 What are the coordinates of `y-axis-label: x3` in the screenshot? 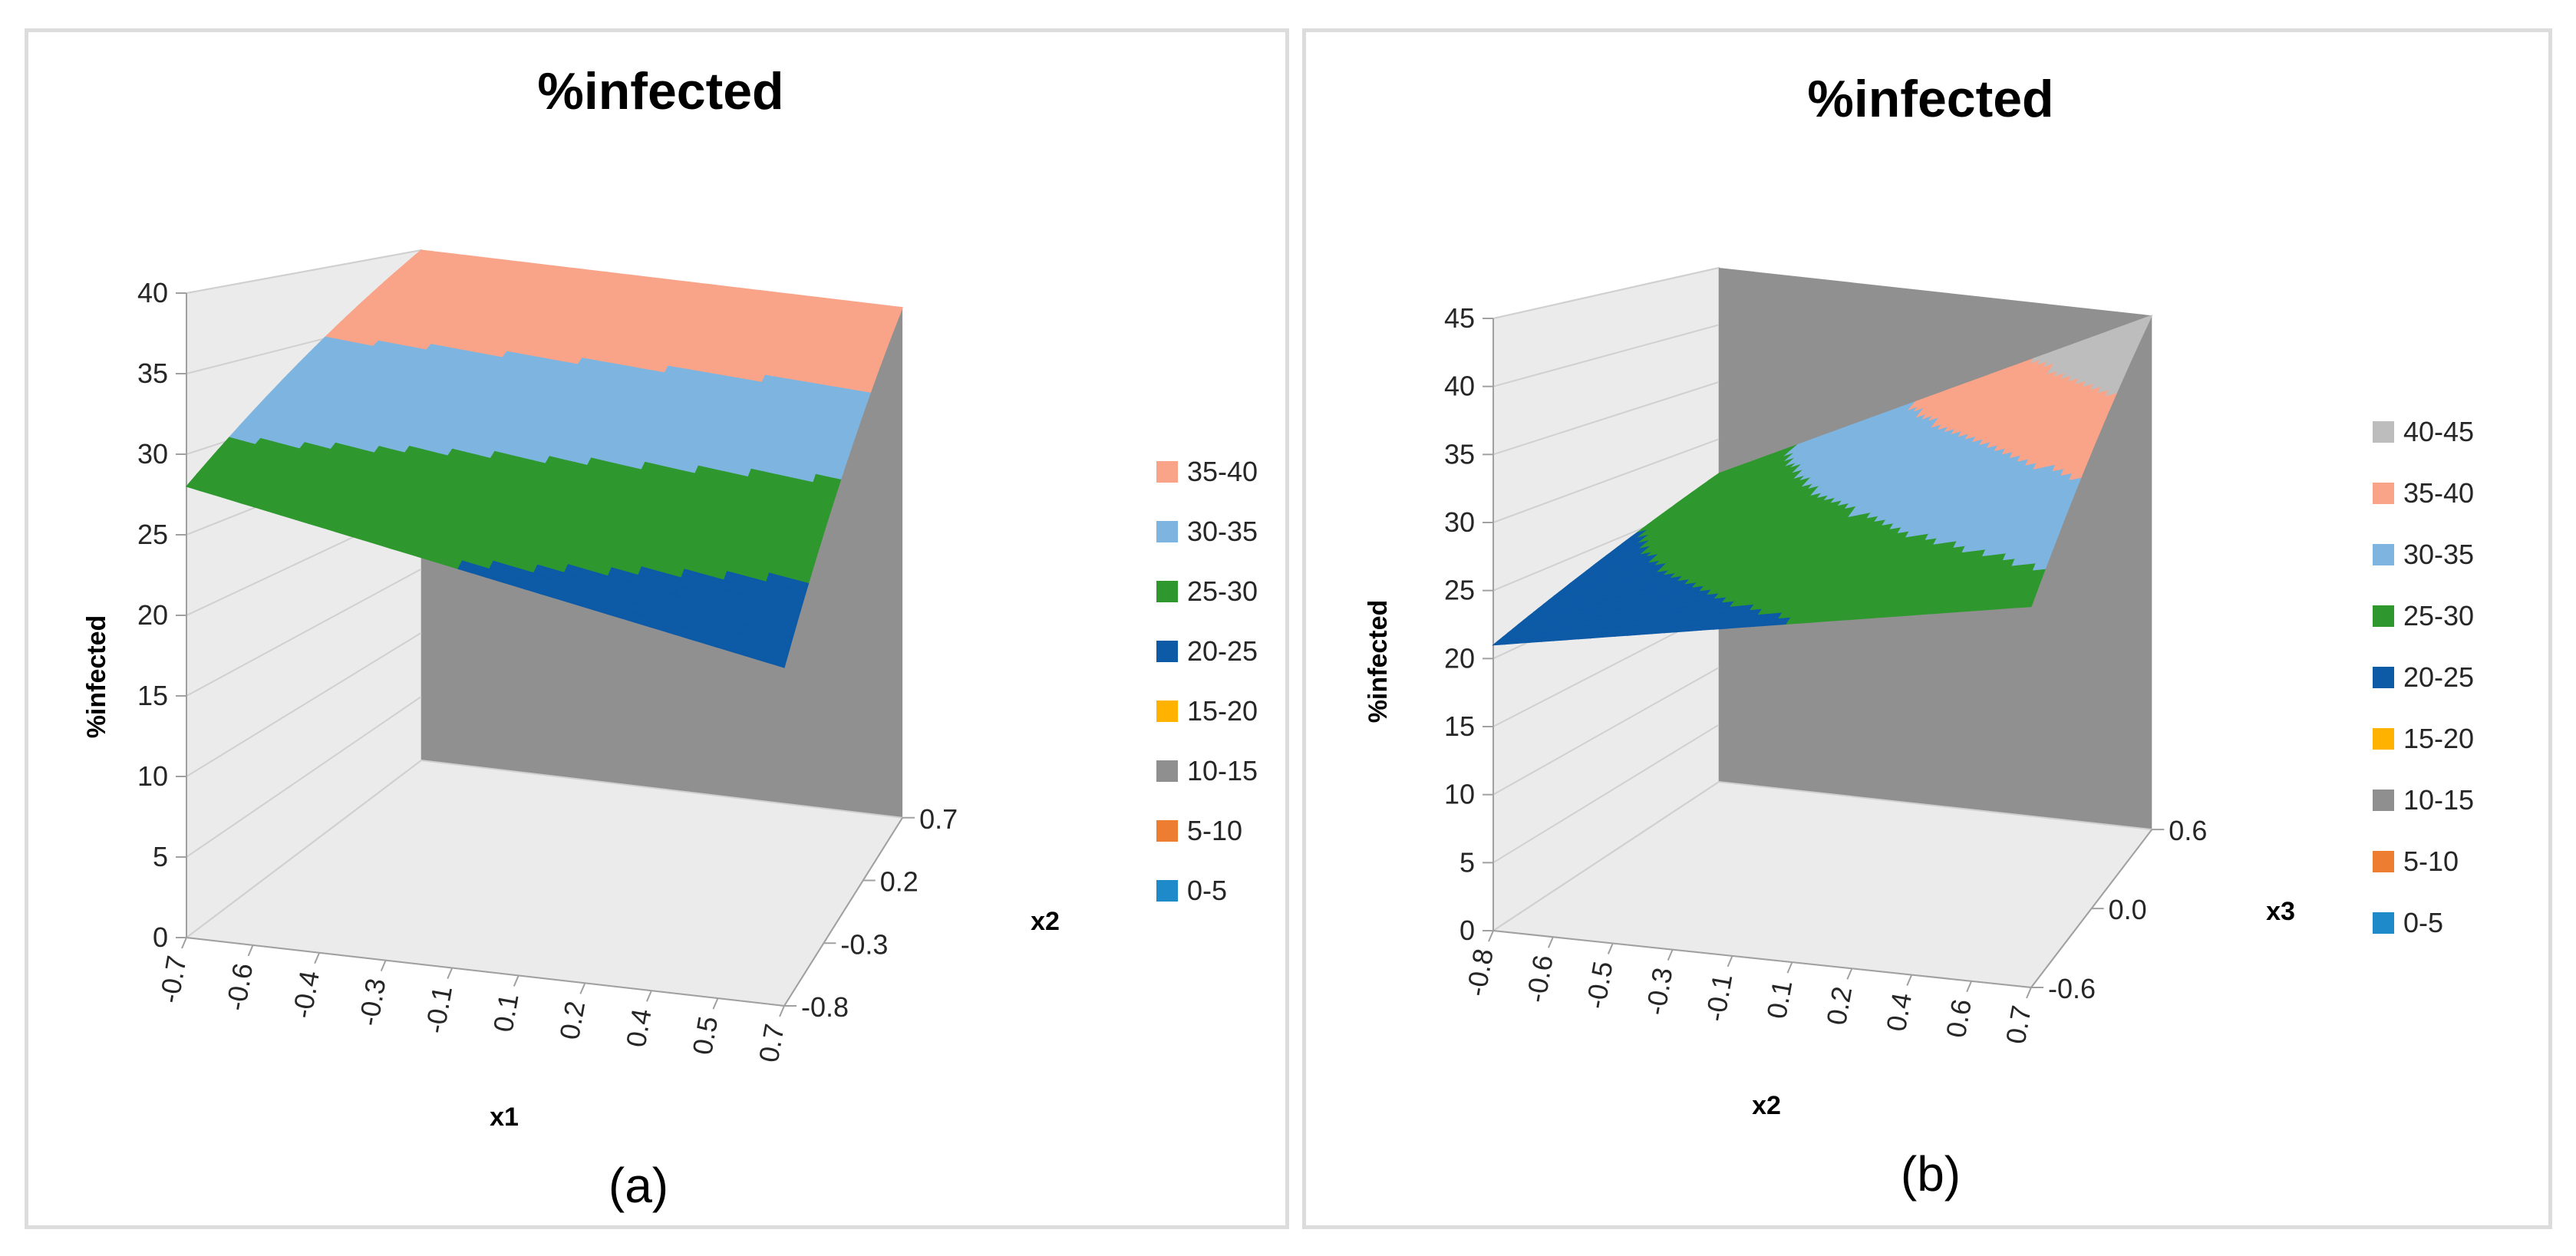 It's located at (2280, 911).